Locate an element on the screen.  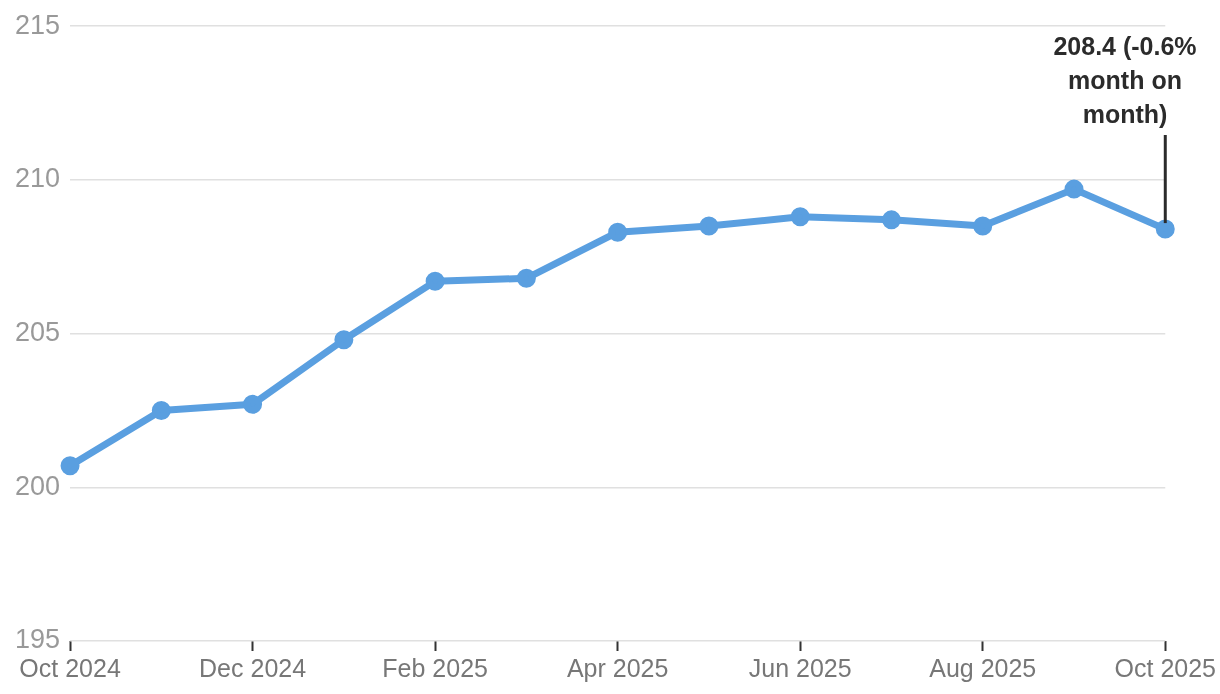
y-tick-label: 195 is located at coordinates (37, 639).